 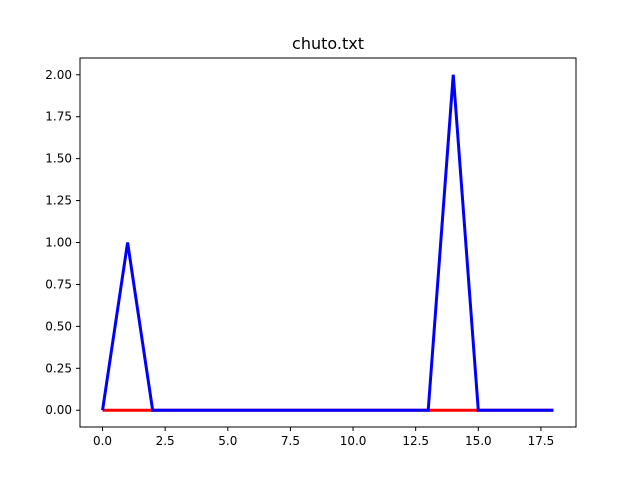 What do you see at coordinates (58, 410) in the screenshot?
I see `y-tick-label: 0.00` at bounding box center [58, 410].